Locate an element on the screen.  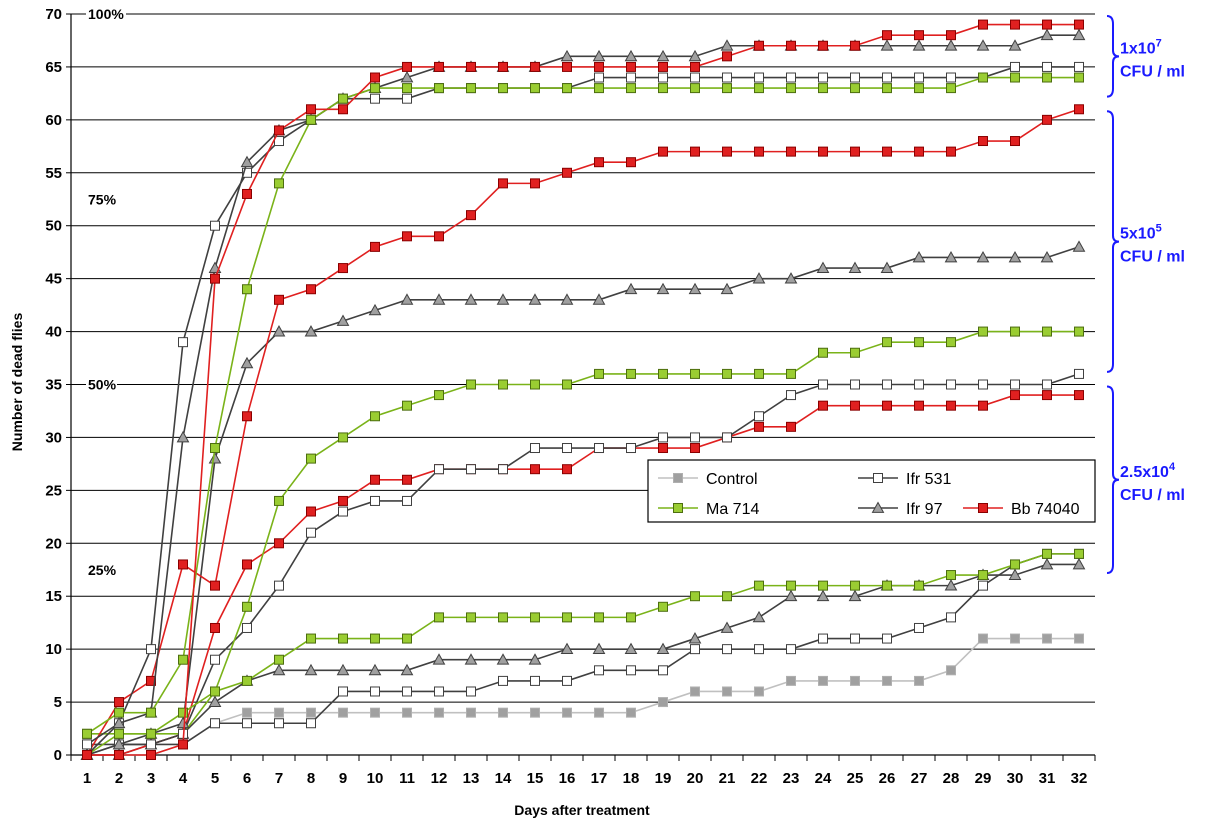
x-tick-label: 13 is located at coordinates (471, 778).